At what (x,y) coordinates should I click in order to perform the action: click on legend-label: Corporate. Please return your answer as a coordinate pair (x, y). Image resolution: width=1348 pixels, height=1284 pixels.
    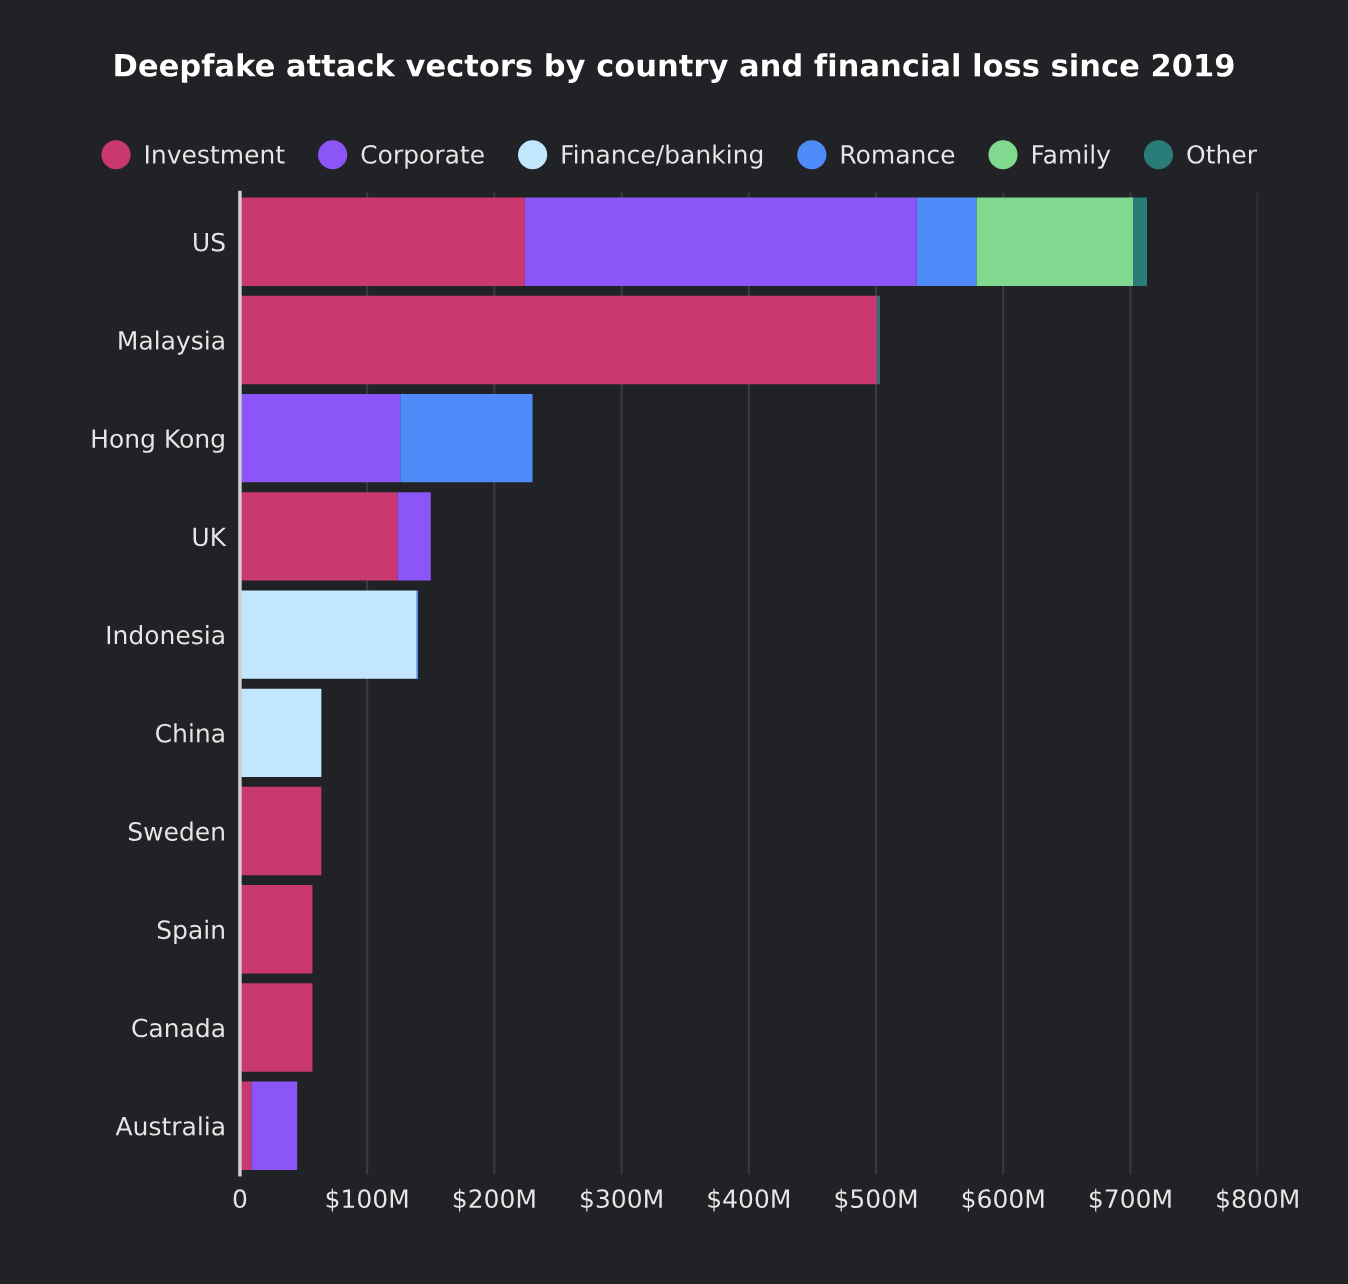
    Looking at the image, I should click on (422, 156).